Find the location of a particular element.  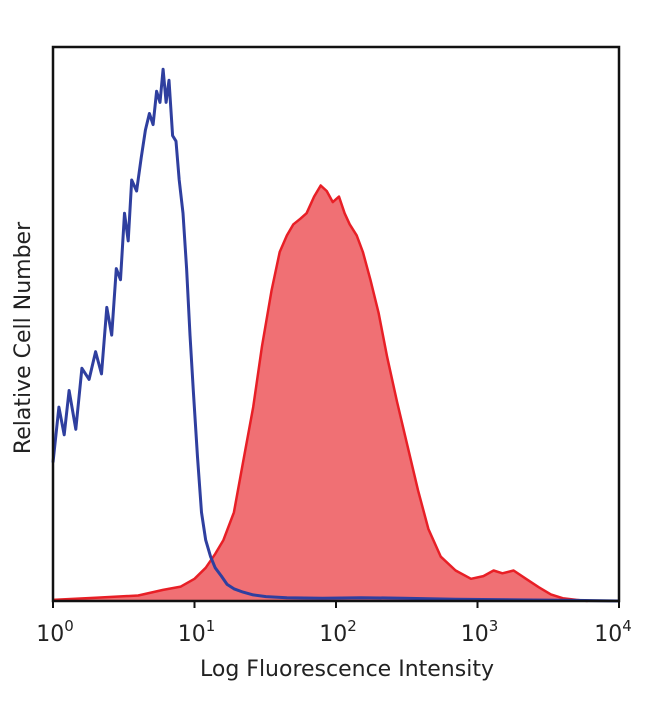

x-tick-label: 10³ is located at coordinates (480, 632).